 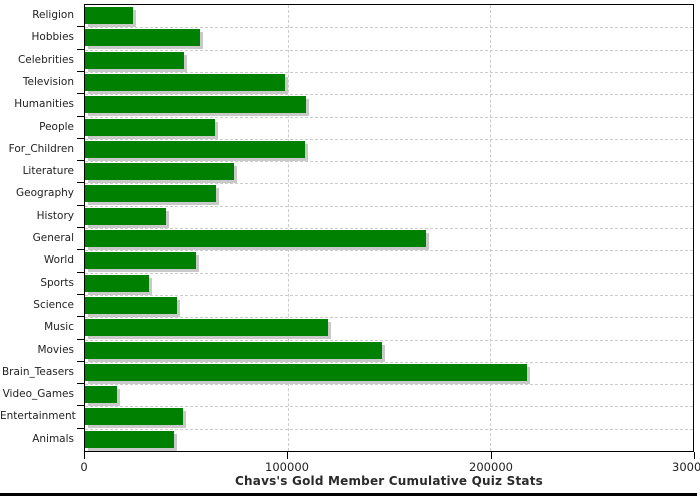 What do you see at coordinates (57, 282) in the screenshot?
I see `category-label: Sports` at bounding box center [57, 282].